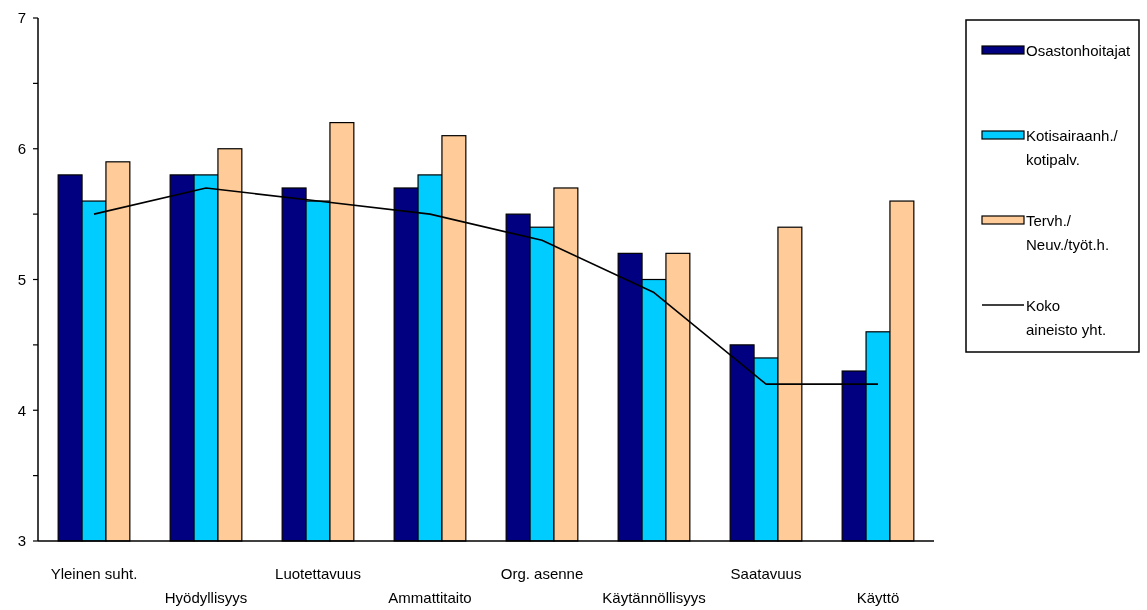 This screenshot has height=610, width=1147. What do you see at coordinates (21, 410) in the screenshot?
I see `y-tick-label: 4` at bounding box center [21, 410].